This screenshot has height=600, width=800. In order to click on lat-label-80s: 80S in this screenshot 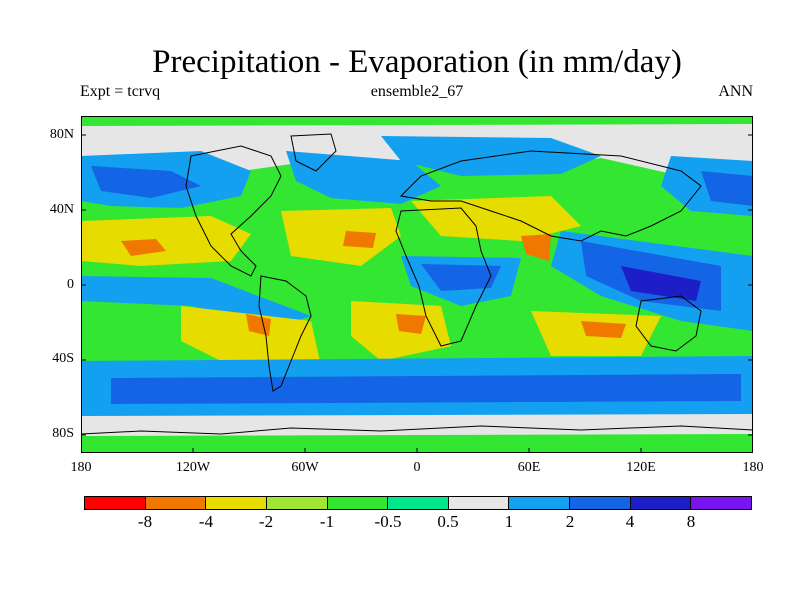, I will do `click(63, 433)`.